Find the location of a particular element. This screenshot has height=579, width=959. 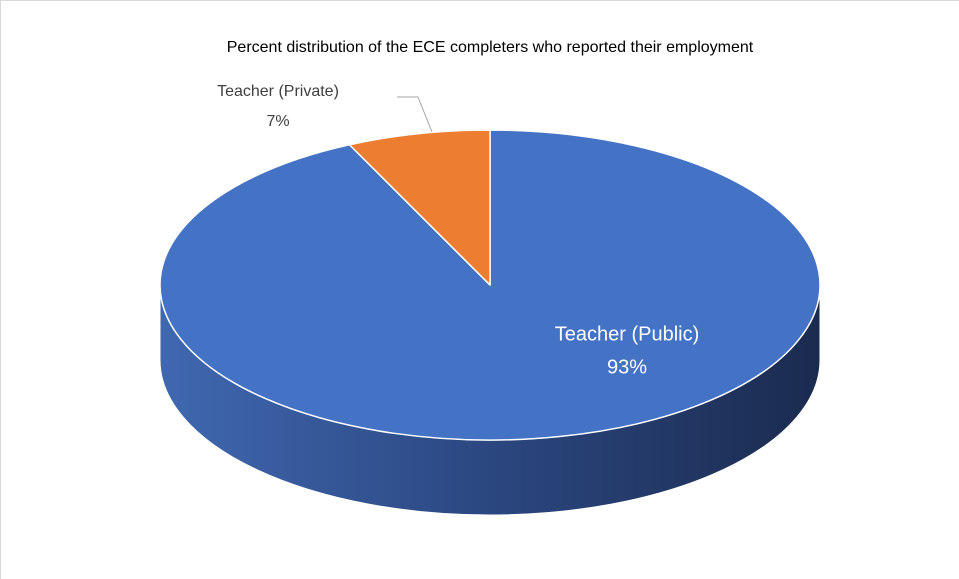

leader-line is located at coordinates (415, 114).